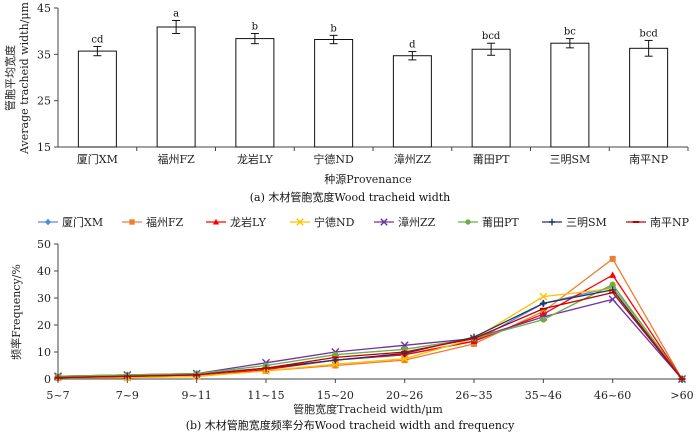  What do you see at coordinates (16, 312) in the screenshot?
I see `line-chart-ylabel: 频率Frequency/%` at bounding box center [16, 312].